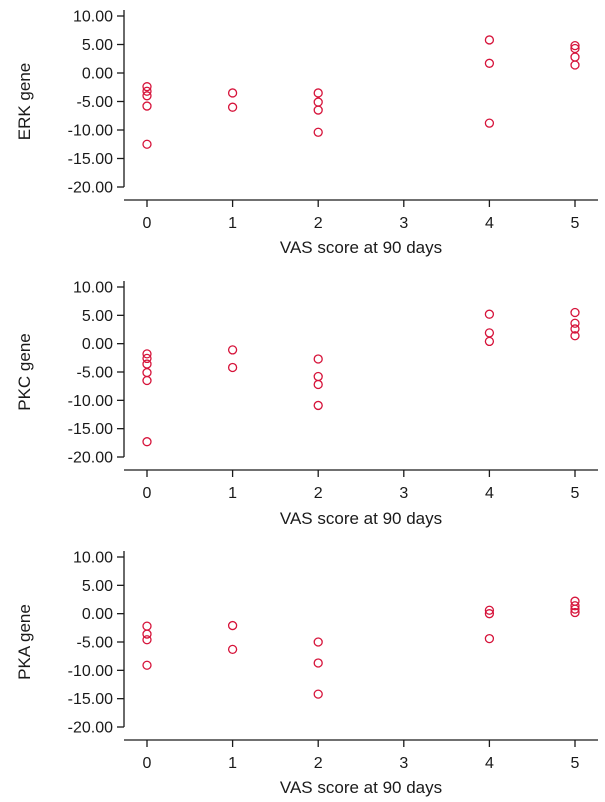  What do you see at coordinates (24, 372) in the screenshot?
I see `y-axis-label: PKC gene` at bounding box center [24, 372].